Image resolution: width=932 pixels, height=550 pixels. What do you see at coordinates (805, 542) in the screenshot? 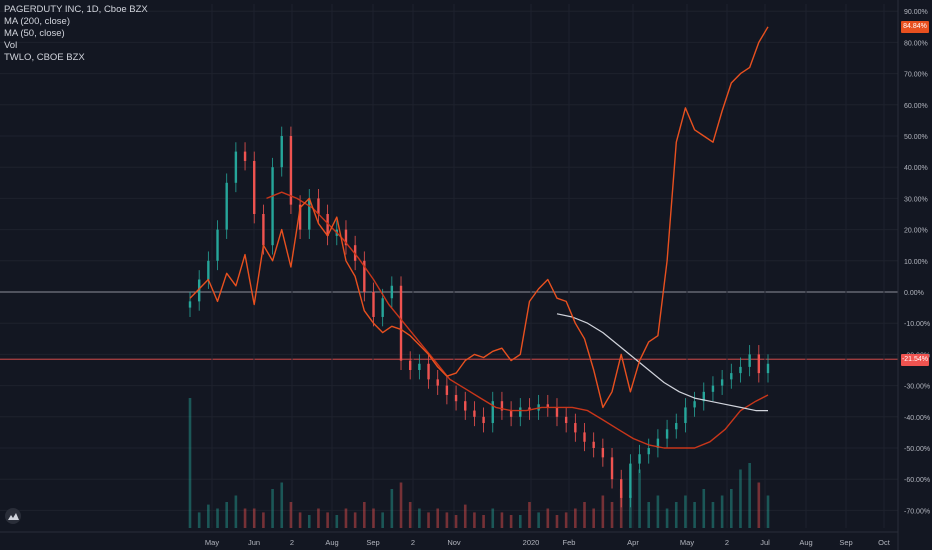
I see `x-tick-label: Aug` at bounding box center [805, 542].